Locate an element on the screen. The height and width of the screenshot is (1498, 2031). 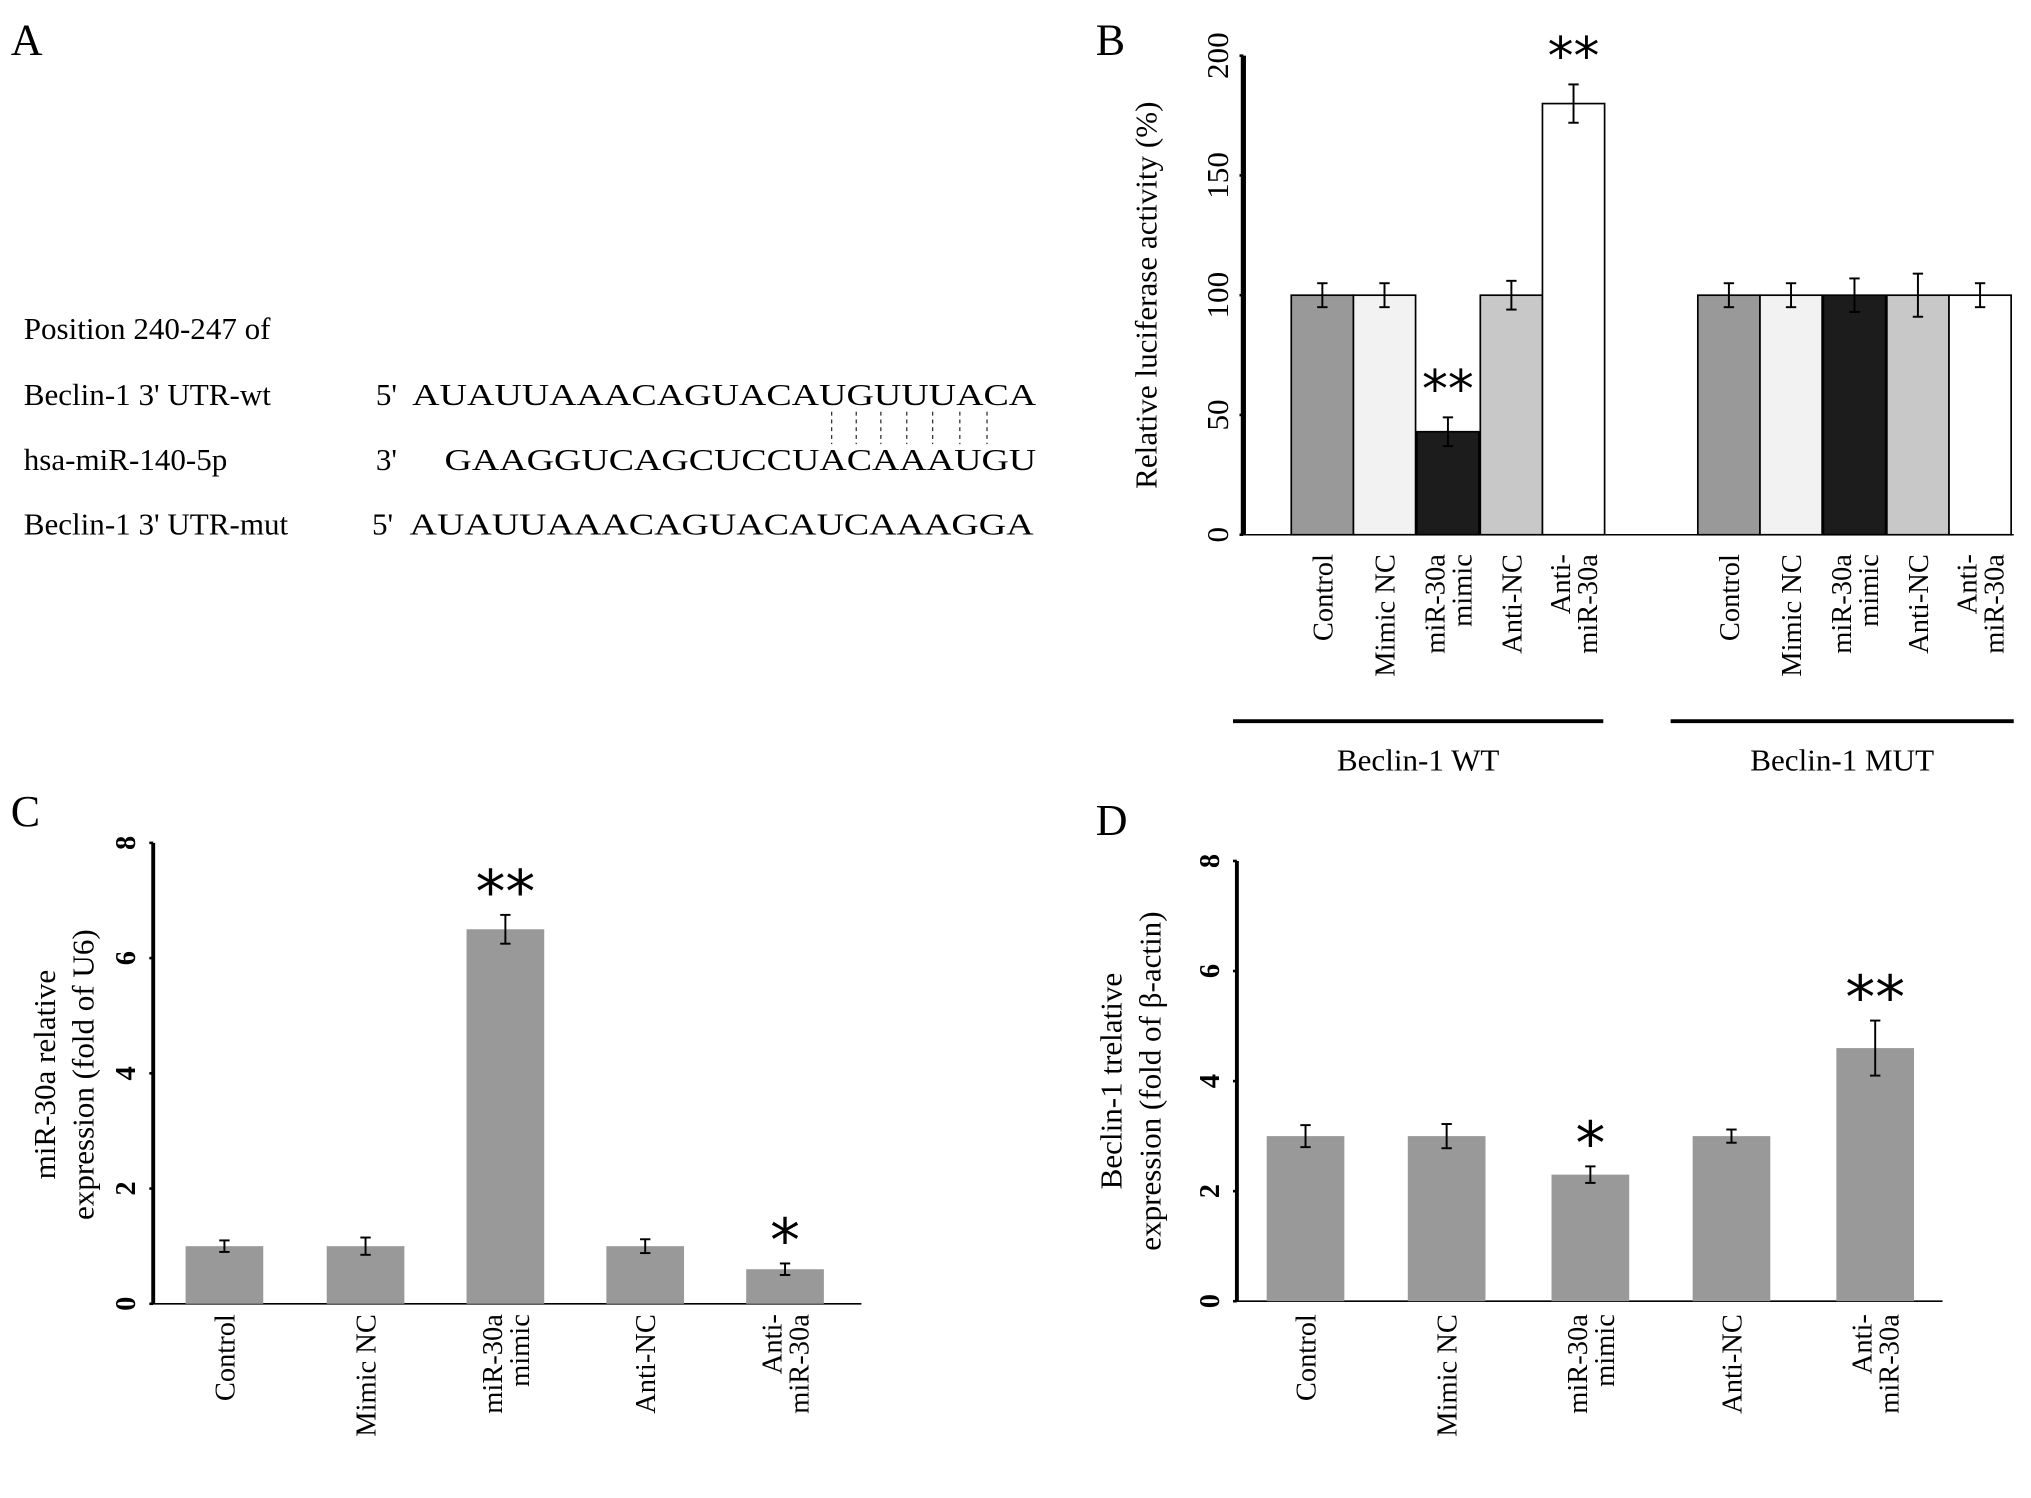
y-tick-label: 100 is located at coordinates (1217, 295).